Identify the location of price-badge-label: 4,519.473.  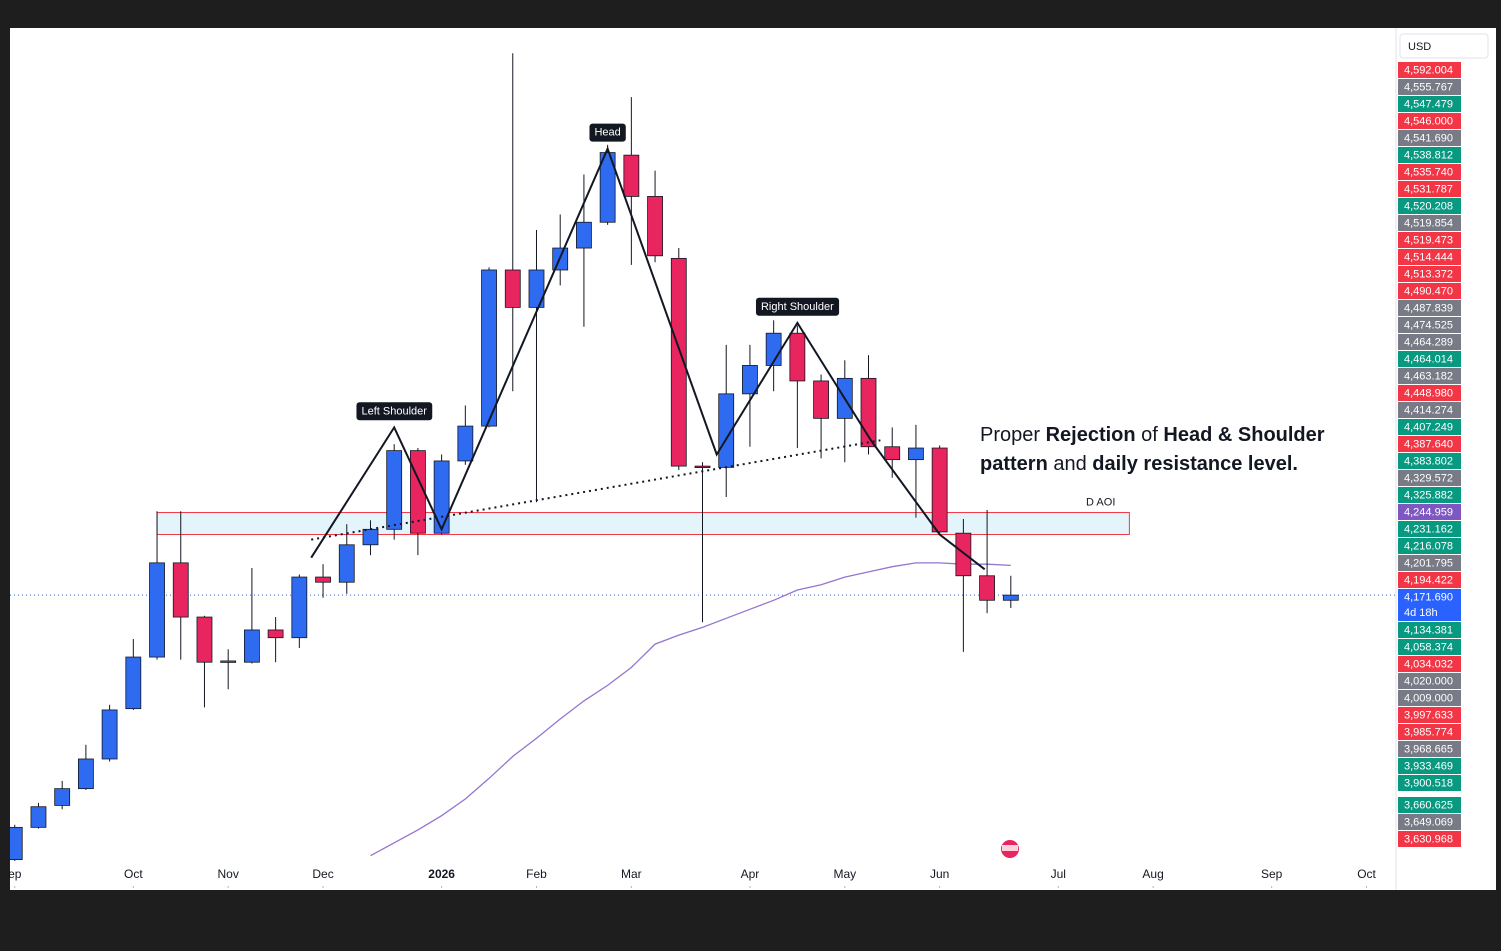
(1428, 240).